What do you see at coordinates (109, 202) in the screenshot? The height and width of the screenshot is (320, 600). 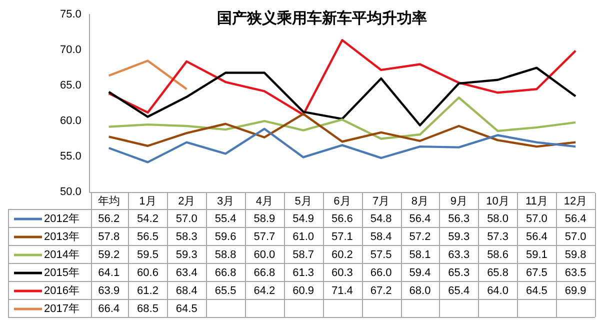 I see `x-tick-label: 年均` at bounding box center [109, 202].